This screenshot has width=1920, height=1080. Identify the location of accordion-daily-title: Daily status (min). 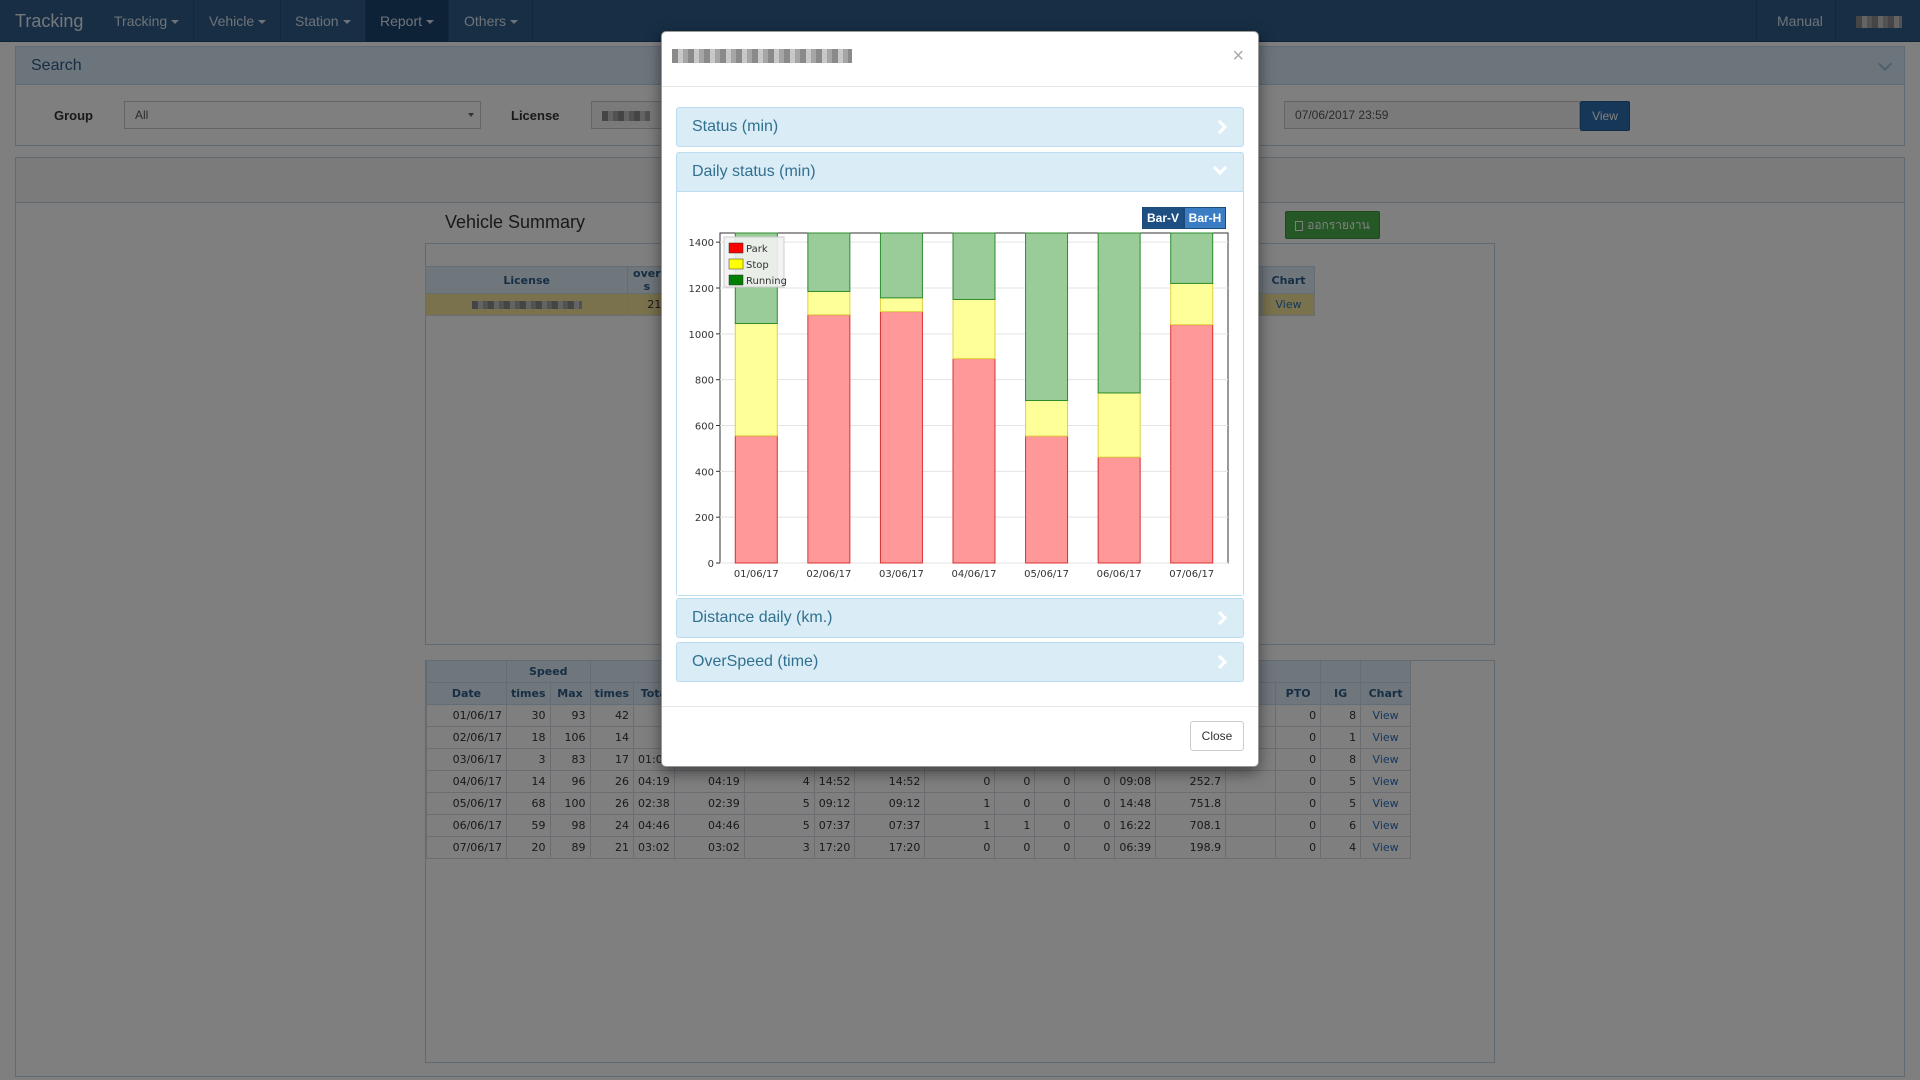
(754, 171).